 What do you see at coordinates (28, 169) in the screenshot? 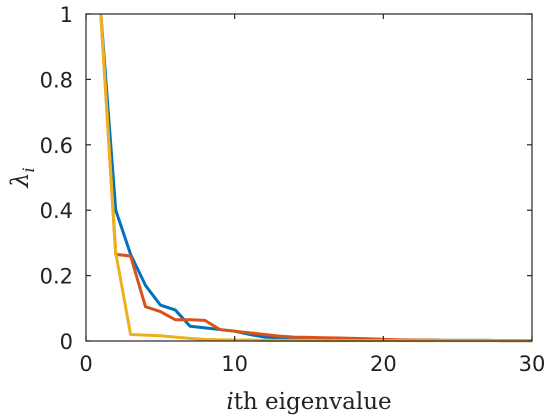
I see `y-axis-label-subscript: i` at bounding box center [28, 169].